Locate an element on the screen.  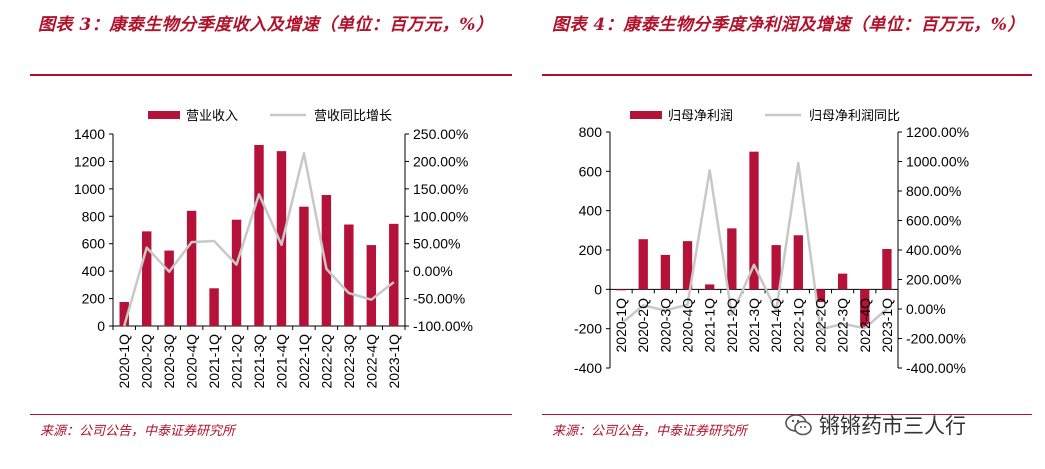
y-right-tick-label: 50.00% is located at coordinates (436, 244).